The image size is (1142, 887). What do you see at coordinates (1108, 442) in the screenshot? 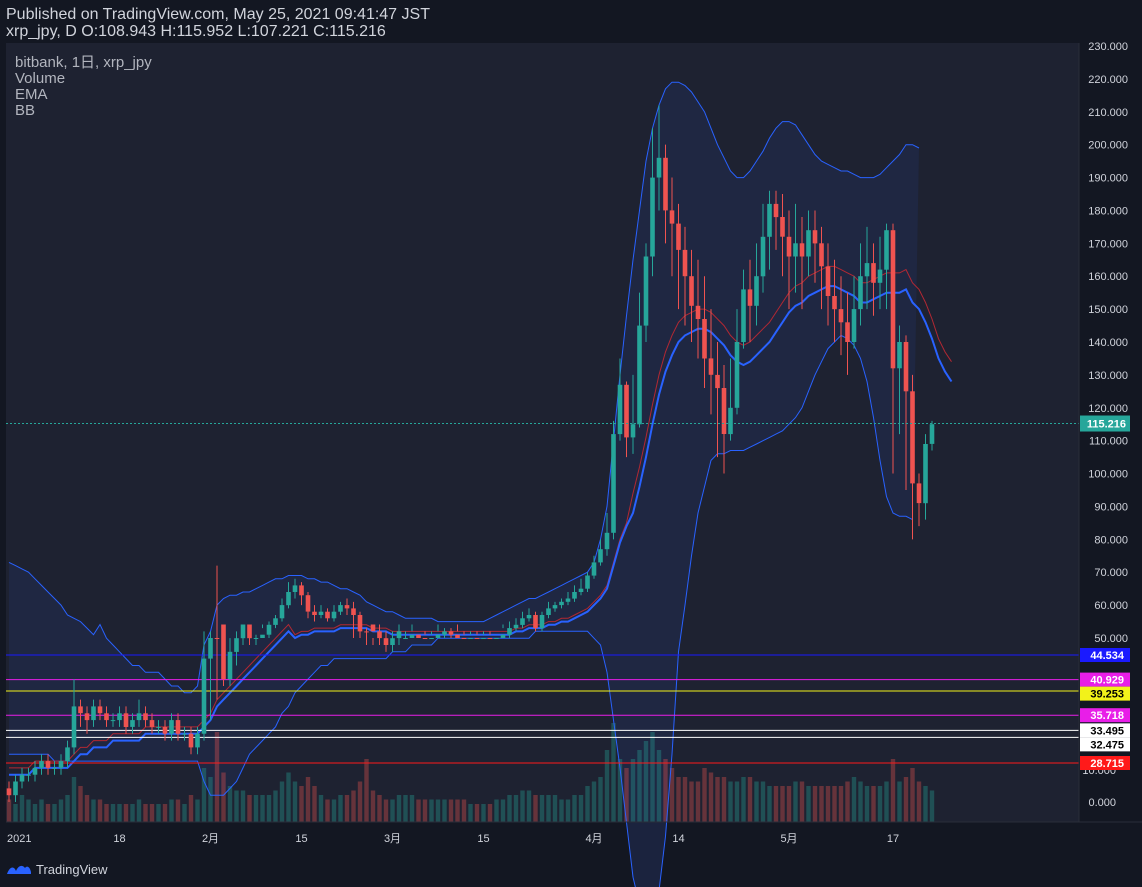
I see `y-tick-label: 110.000` at bounding box center [1108, 442].